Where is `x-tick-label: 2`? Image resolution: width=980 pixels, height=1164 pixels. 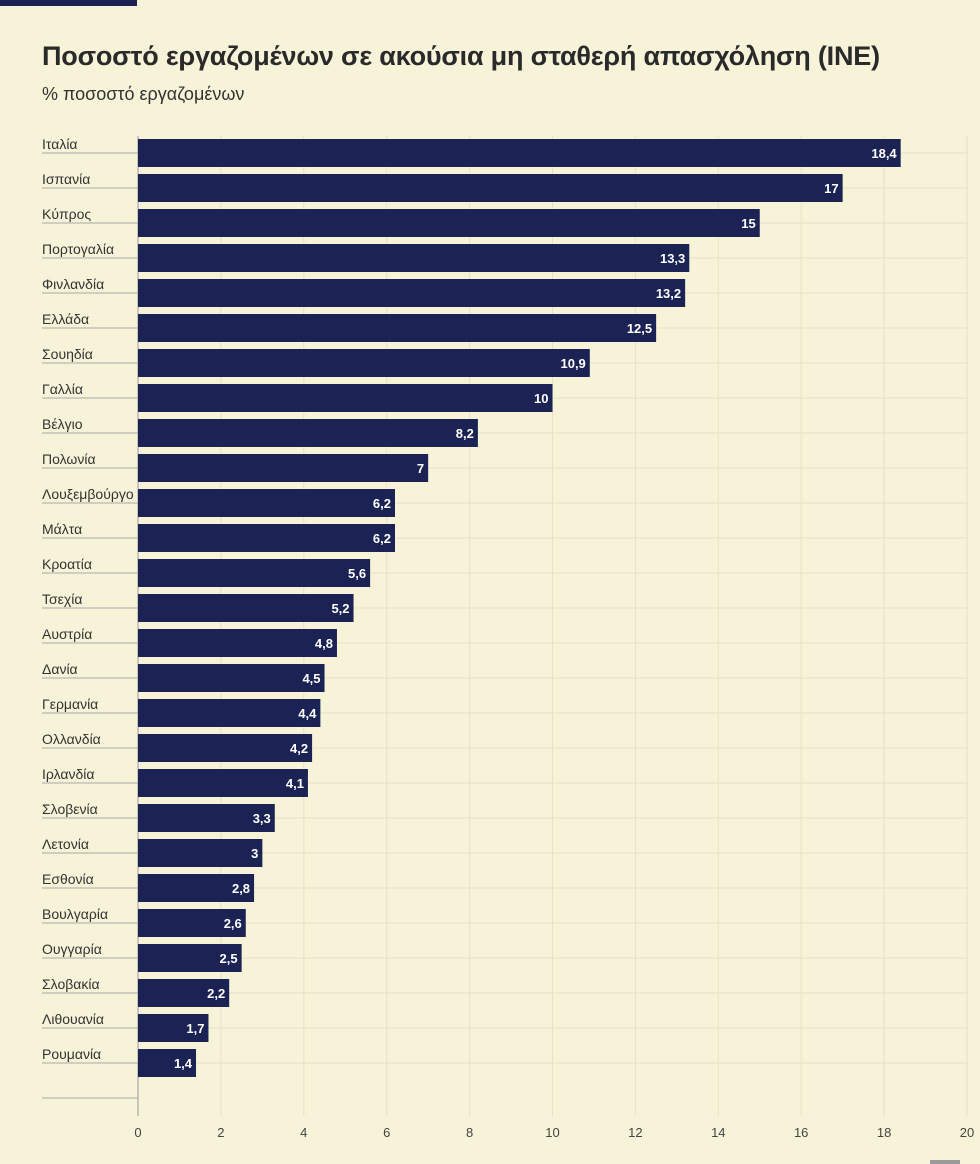 x-tick-label: 2 is located at coordinates (220, 1132).